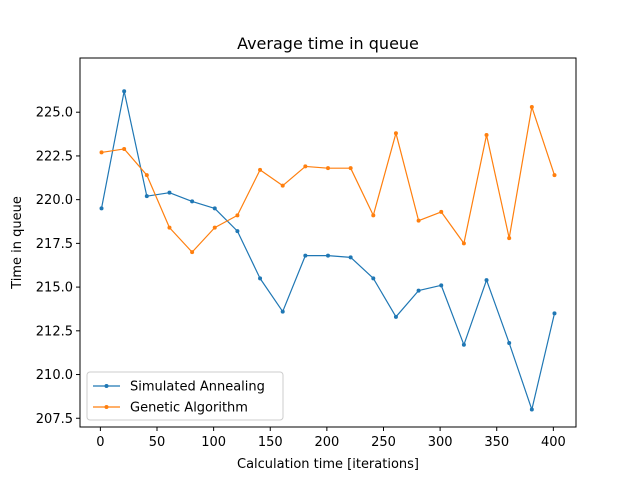  Describe the element at coordinates (440, 442) in the screenshot. I see `x-tick-label: 300` at that location.